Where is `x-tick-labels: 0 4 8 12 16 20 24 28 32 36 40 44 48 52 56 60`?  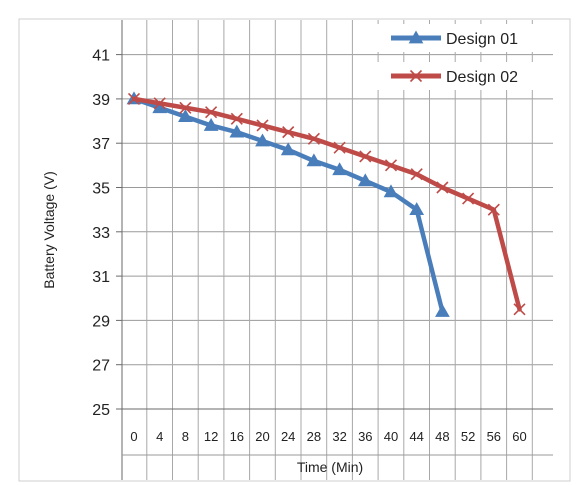 x-tick-labels: 0 4 8 12 16 20 24 28 32 36 40 44 48 52 56 60 is located at coordinates (328, 436).